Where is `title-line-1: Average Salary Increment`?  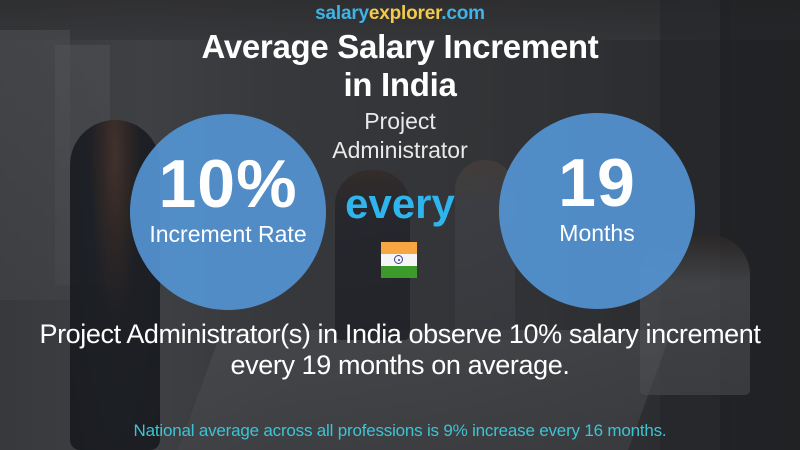
title-line-1: Average Salary Increment is located at coordinates (400, 46).